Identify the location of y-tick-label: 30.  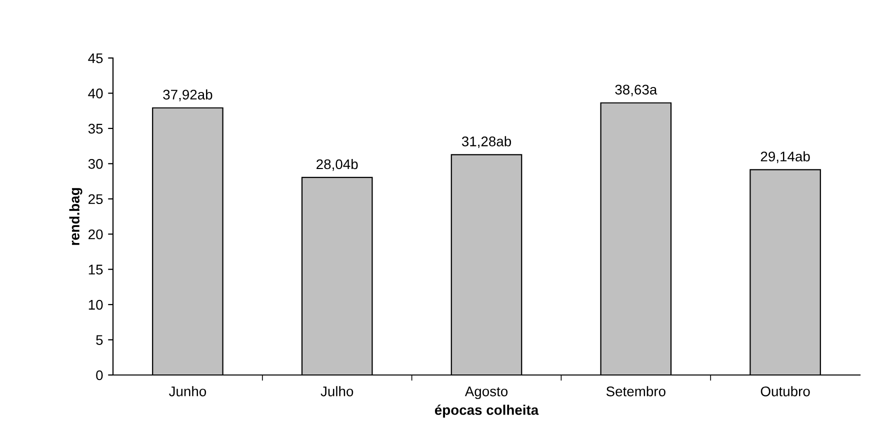
(95, 164).